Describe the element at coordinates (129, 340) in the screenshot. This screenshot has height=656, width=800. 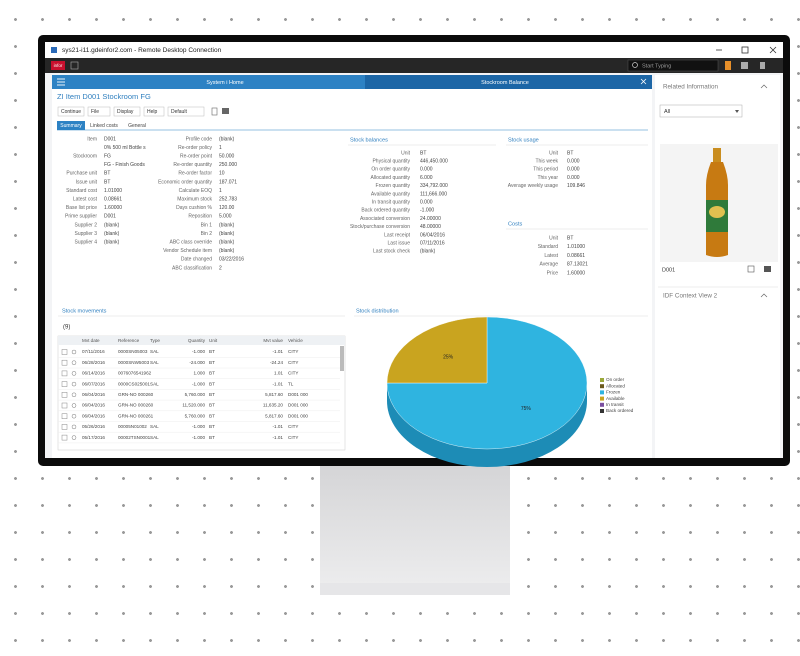
I see `column-header: Reference` at that location.